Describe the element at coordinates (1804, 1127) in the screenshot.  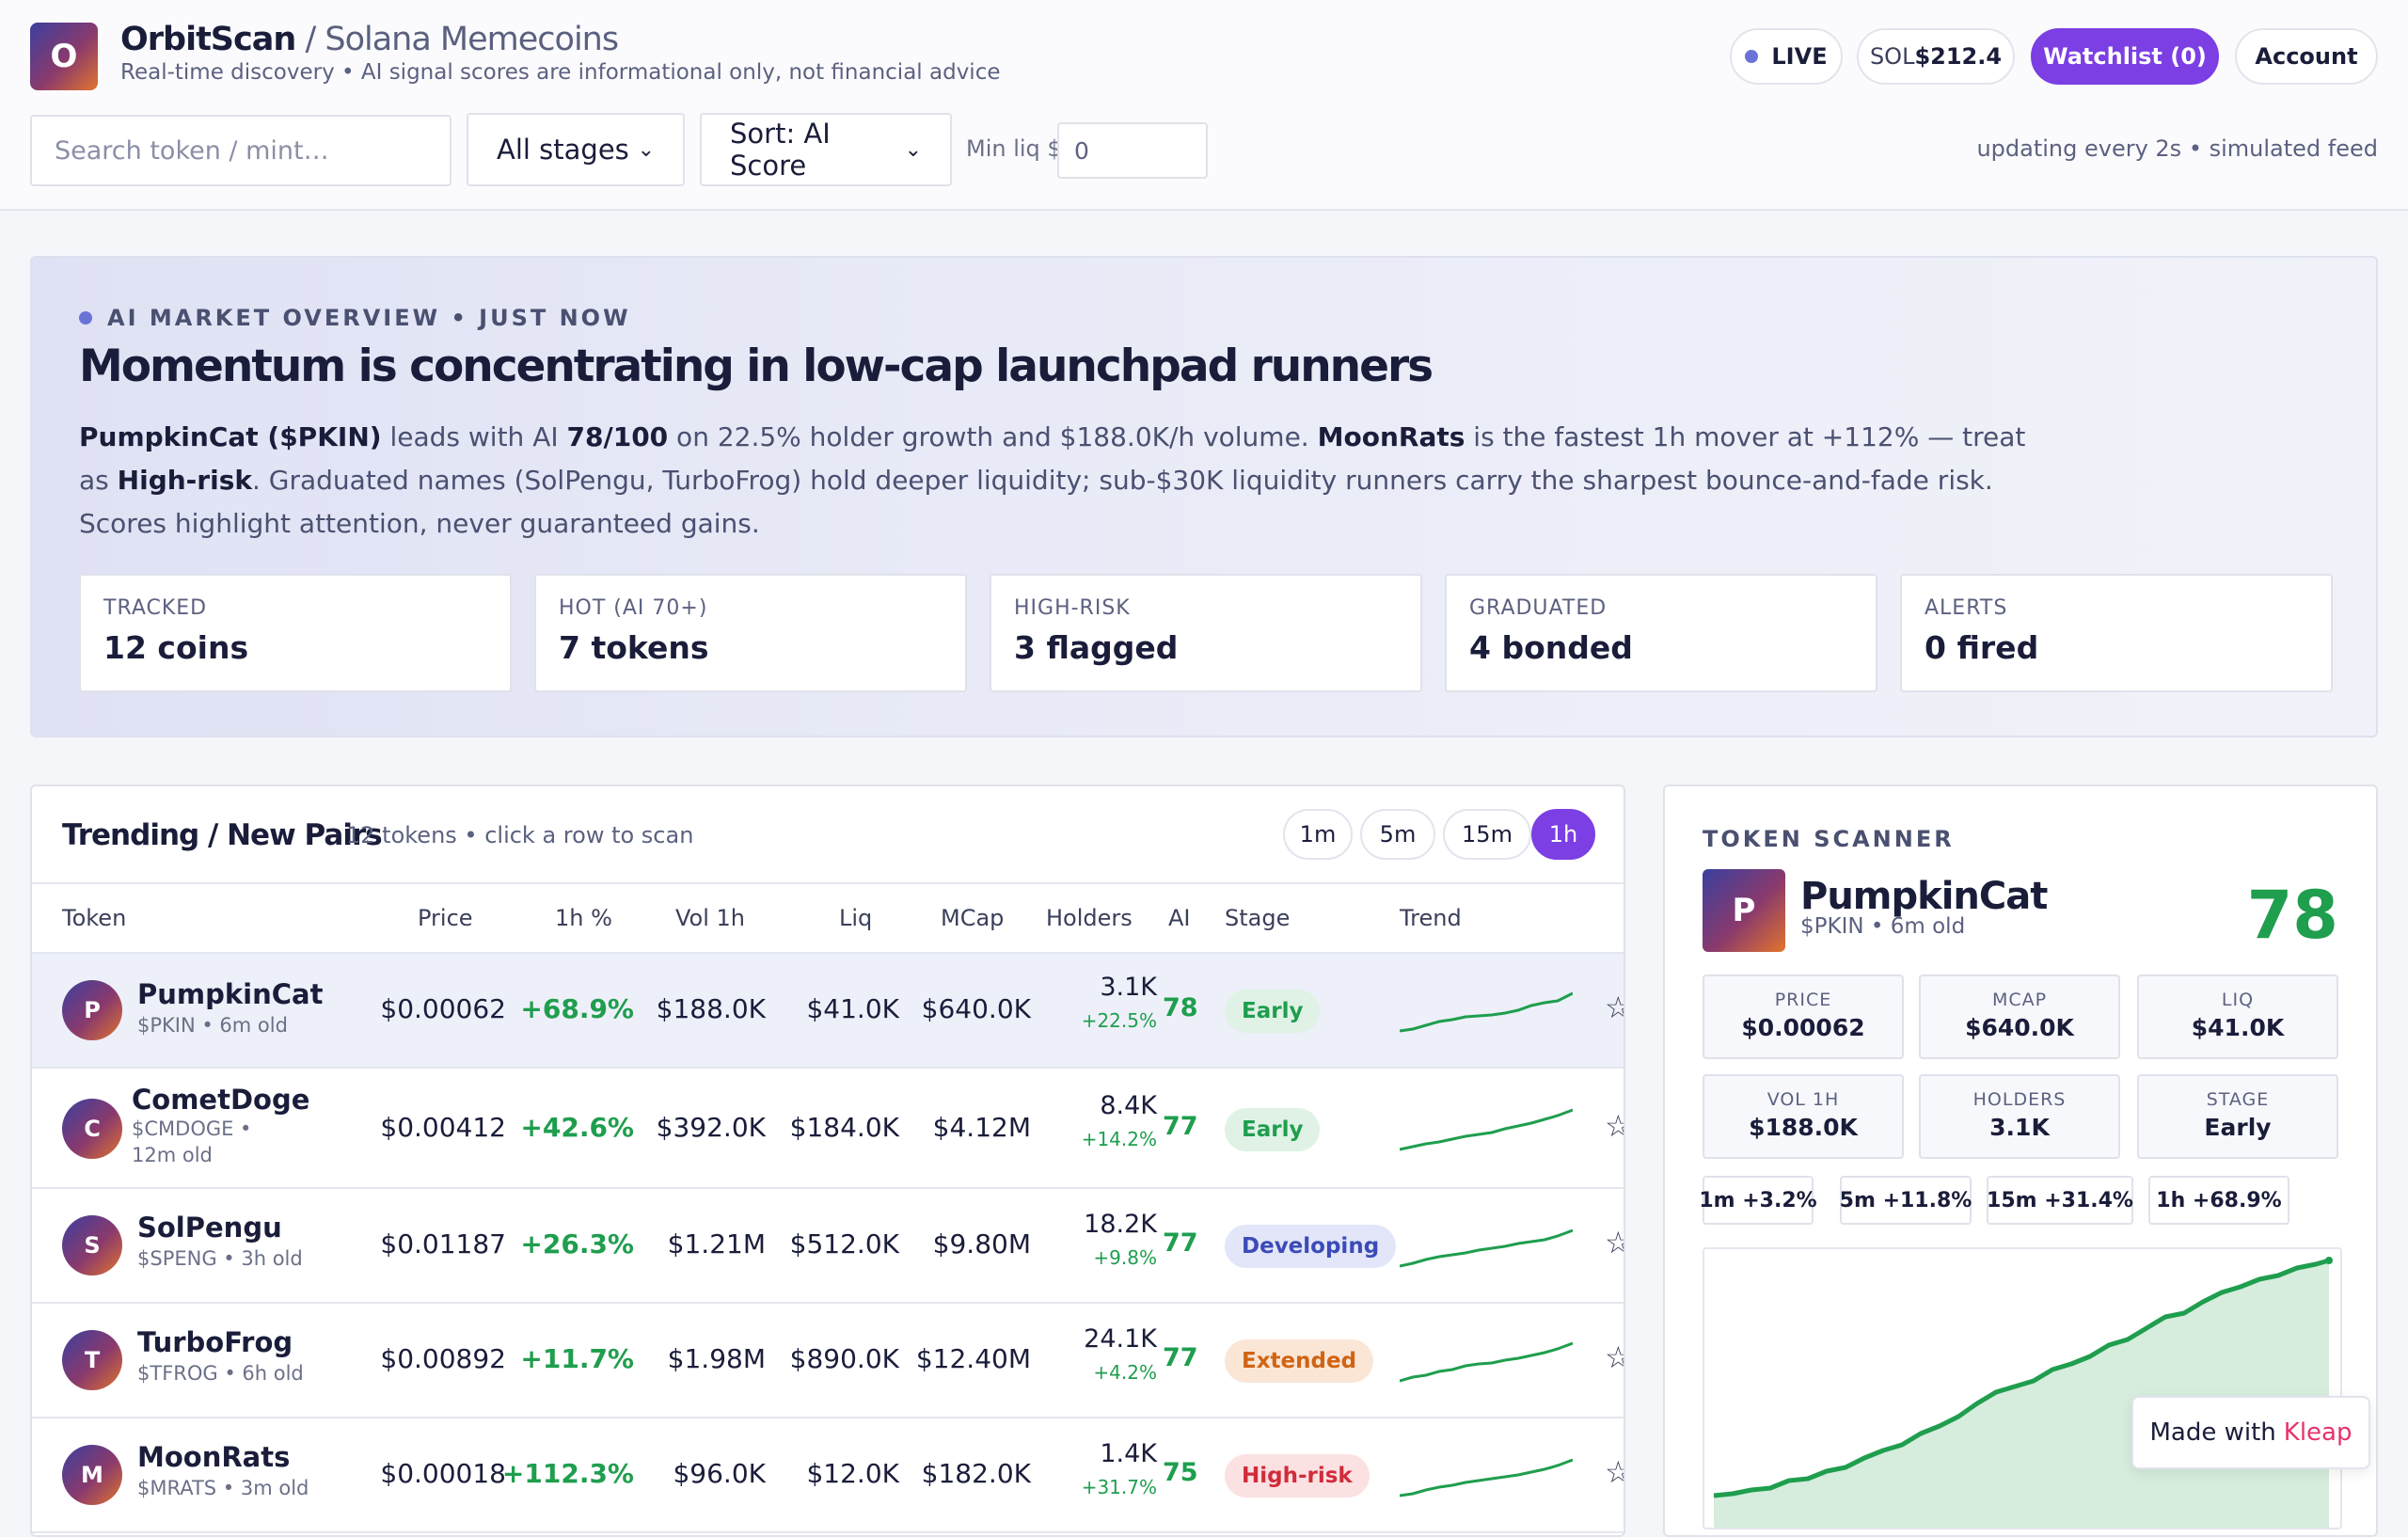
I see `metric-value: $188.0K` at that location.